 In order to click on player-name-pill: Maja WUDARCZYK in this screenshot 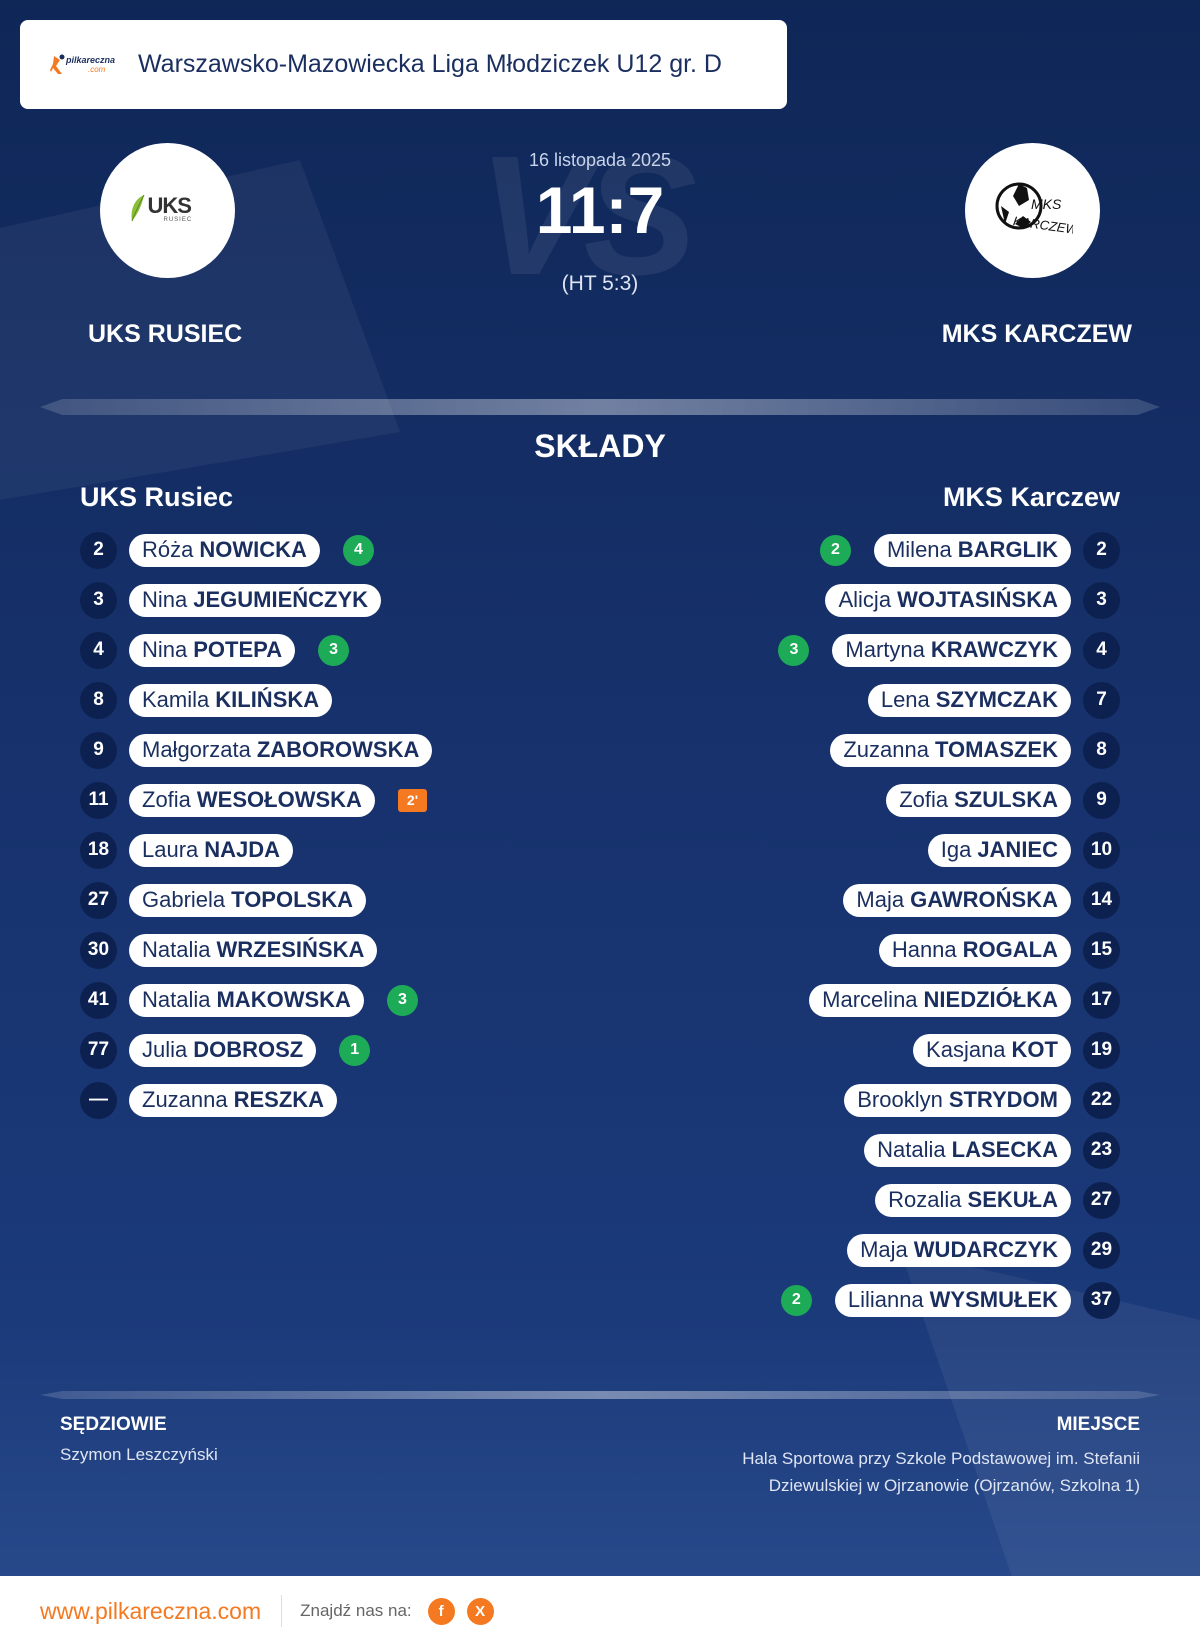, I will do `click(959, 1250)`.